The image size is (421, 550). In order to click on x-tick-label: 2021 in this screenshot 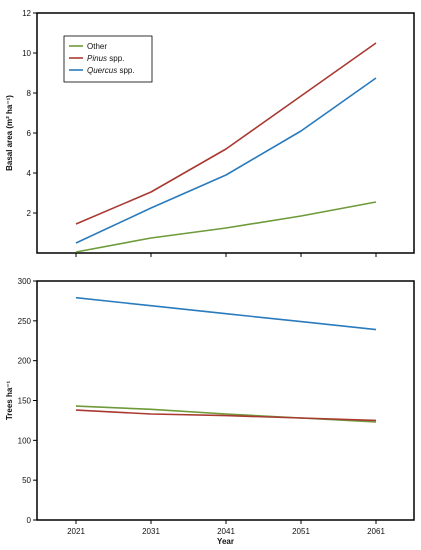, I will do `click(76, 531)`.